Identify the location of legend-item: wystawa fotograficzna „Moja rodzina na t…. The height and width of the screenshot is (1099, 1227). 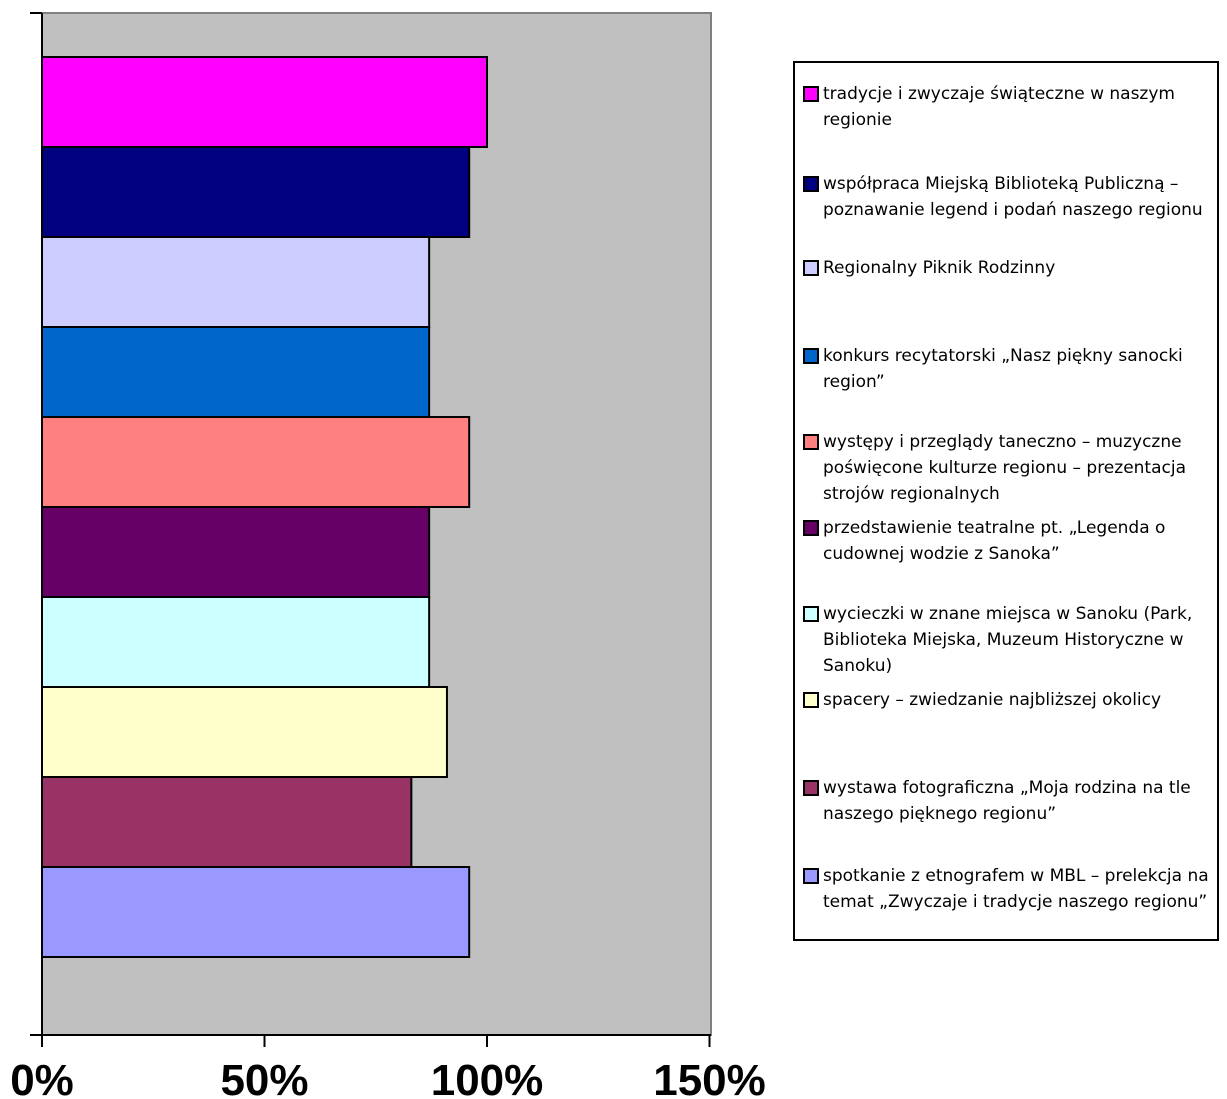
(1007, 801).